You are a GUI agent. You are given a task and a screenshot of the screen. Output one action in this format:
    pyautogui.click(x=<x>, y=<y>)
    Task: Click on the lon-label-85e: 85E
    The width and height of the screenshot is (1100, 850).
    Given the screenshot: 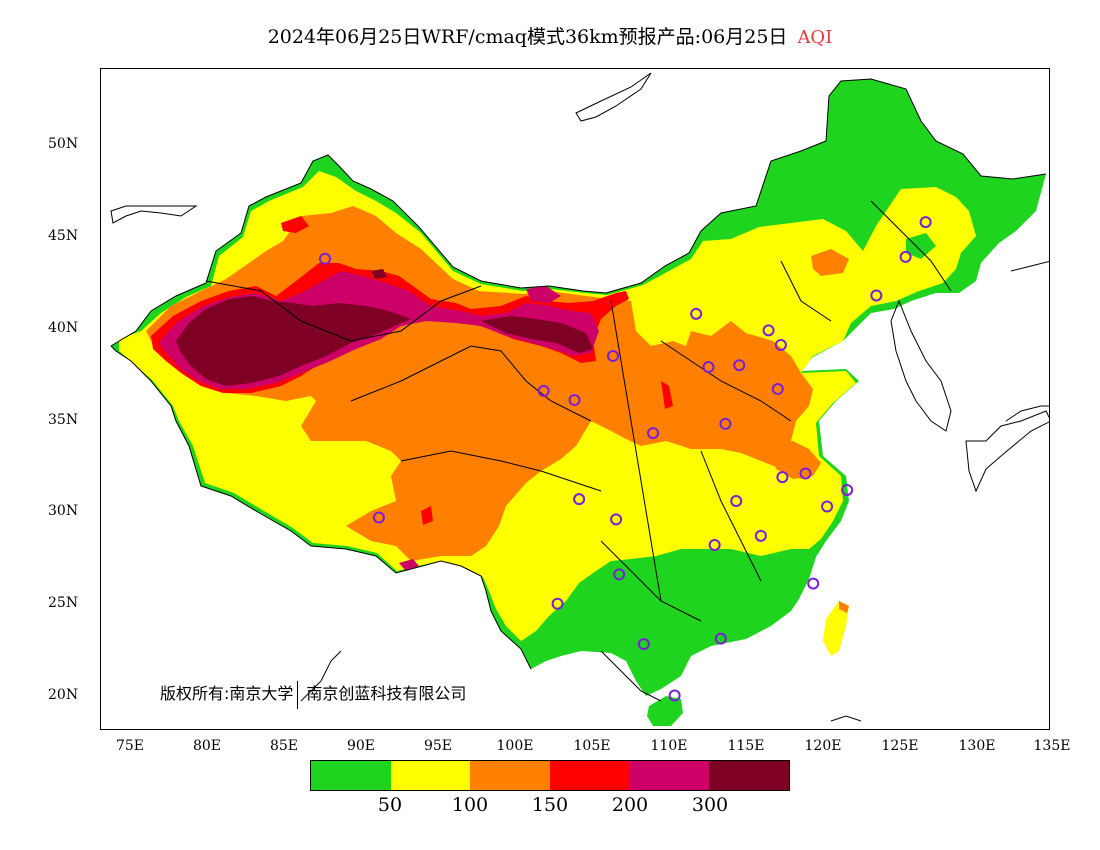 What is the action you would take?
    pyautogui.click(x=284, y=746)
    